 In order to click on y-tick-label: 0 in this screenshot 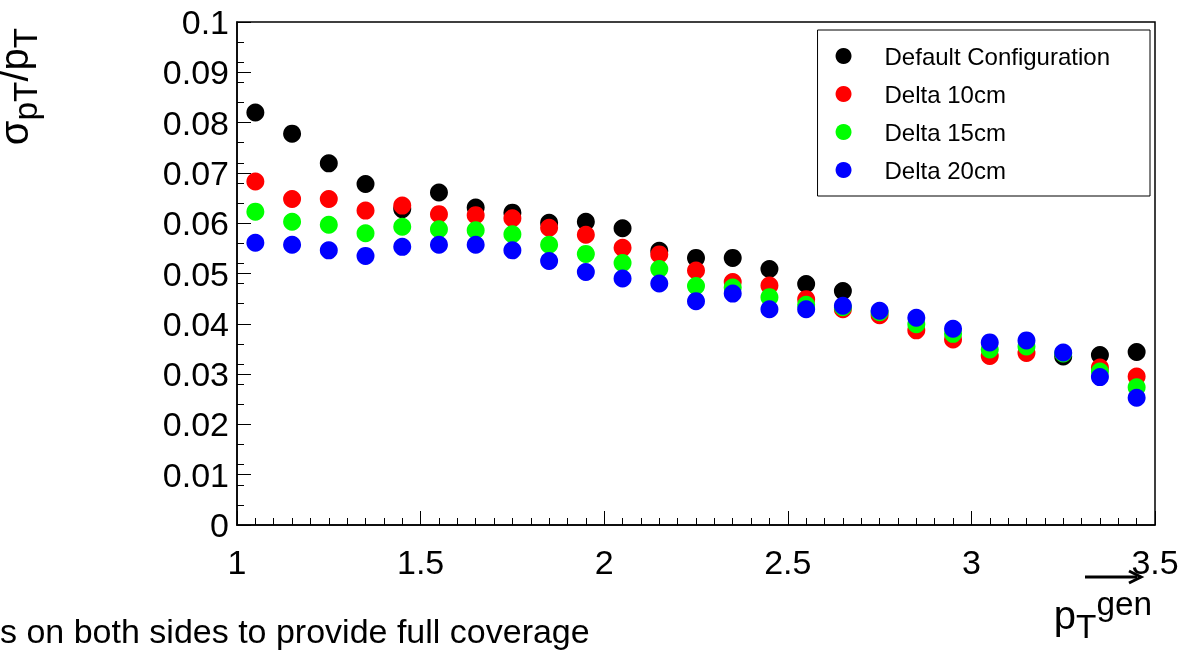, I will do `click(219, 525)`.